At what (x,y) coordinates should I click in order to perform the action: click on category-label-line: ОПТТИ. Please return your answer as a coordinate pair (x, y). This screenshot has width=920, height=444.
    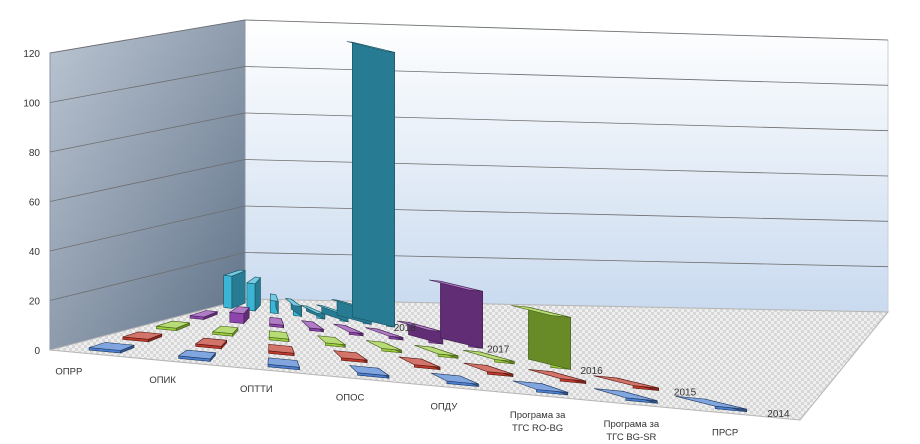
    Looking at the image, I should click on (256, 389).